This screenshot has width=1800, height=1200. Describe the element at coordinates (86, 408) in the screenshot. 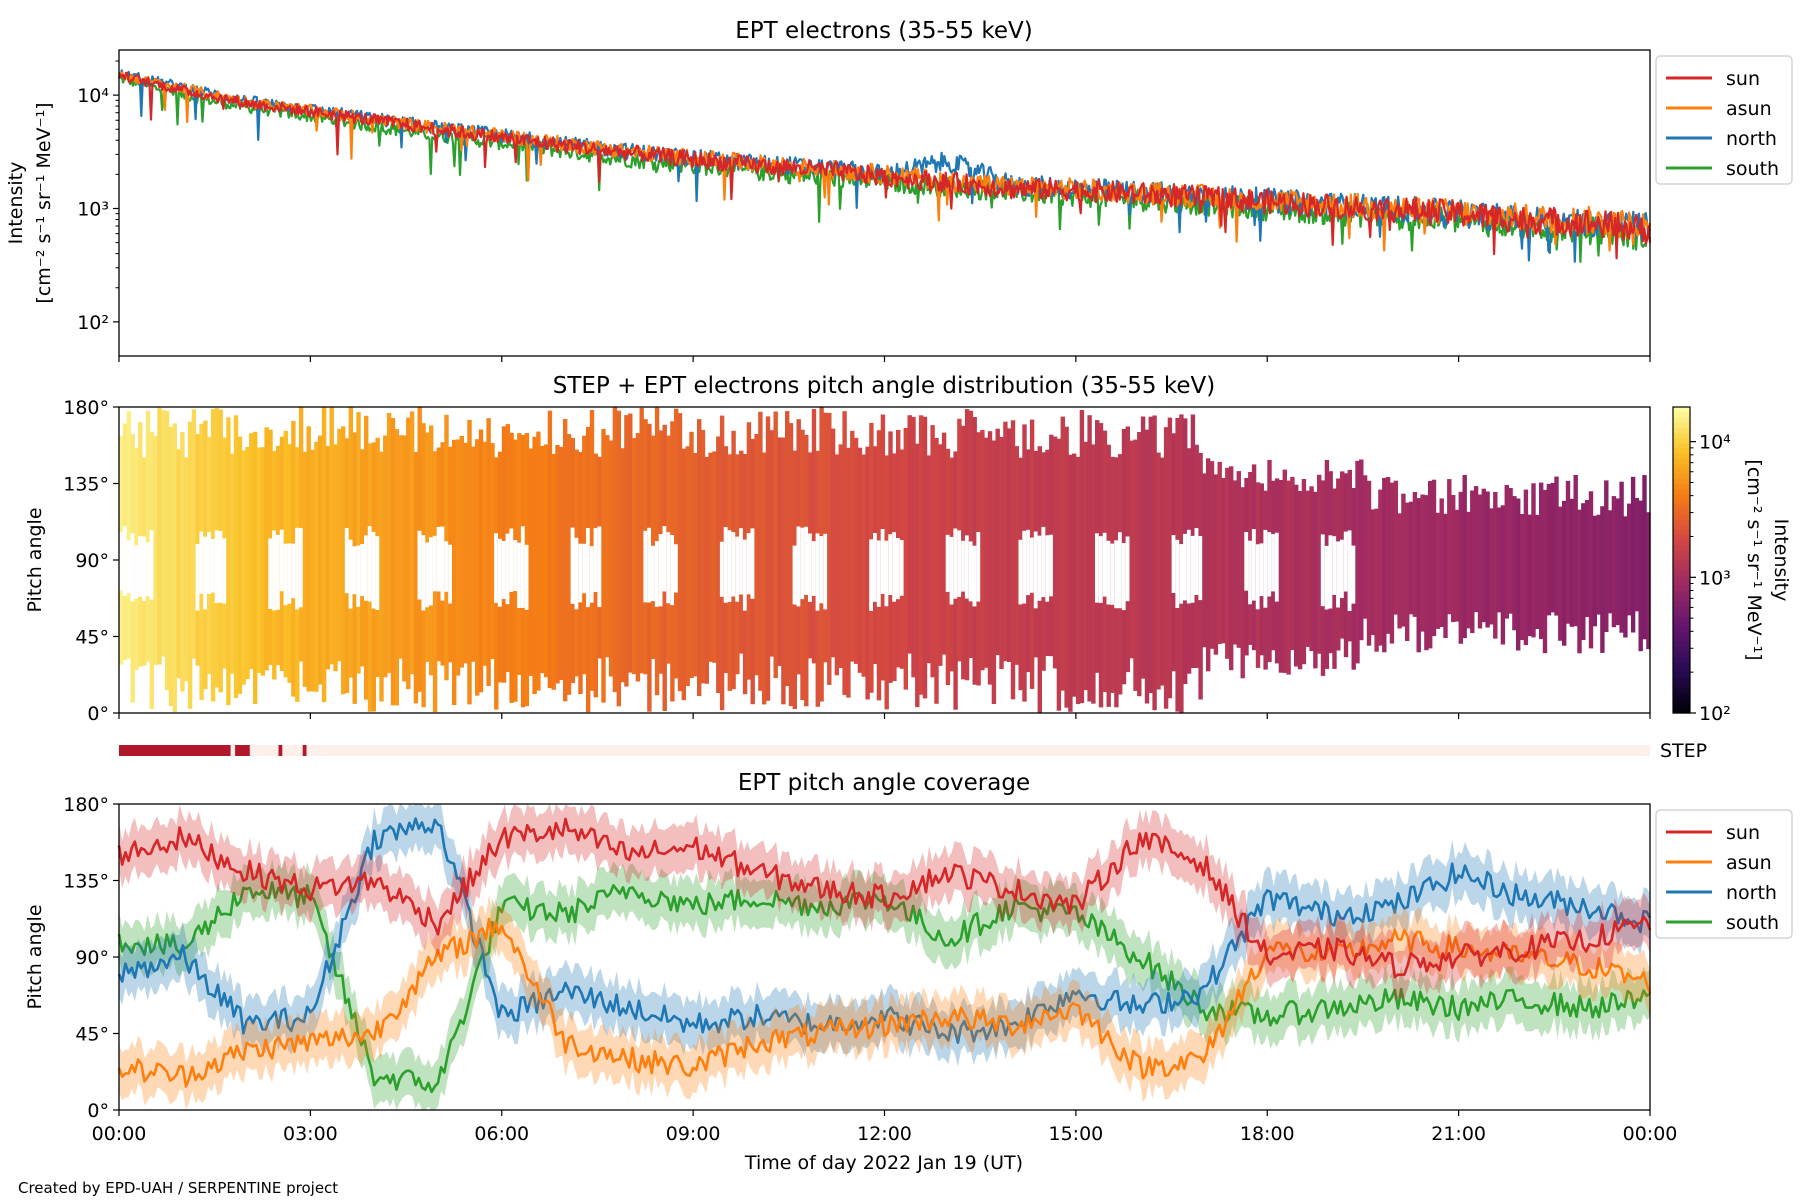

I see `pad-heatmap-y-tick-label: 180°` at that location.